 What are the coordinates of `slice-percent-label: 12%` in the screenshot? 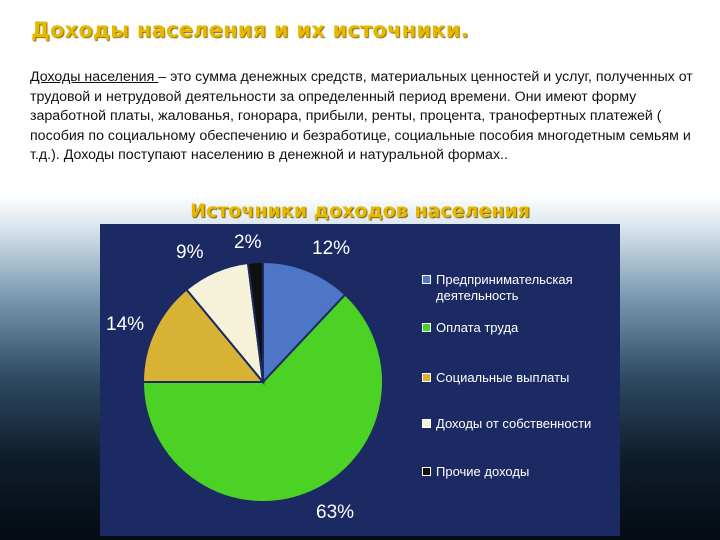 It's located at (331, 248).